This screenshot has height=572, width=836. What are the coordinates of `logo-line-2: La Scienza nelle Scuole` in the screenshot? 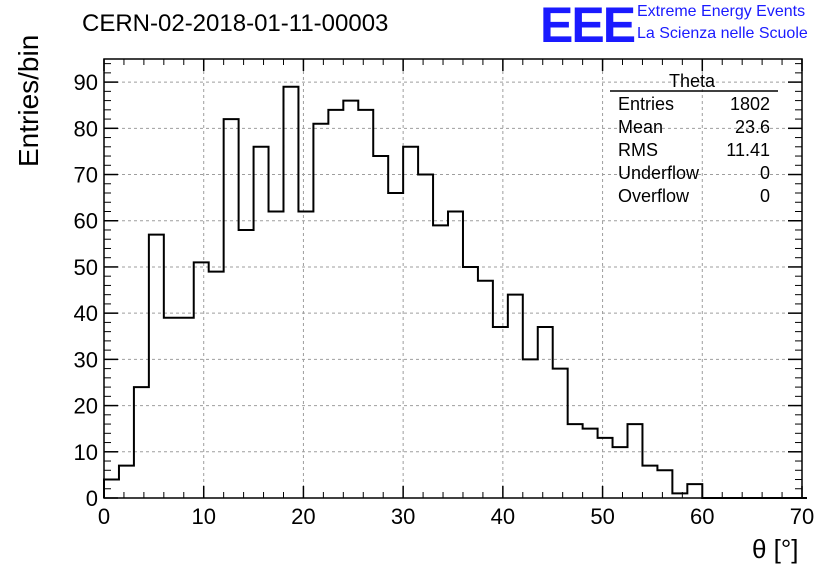 It's located at (722, 33).